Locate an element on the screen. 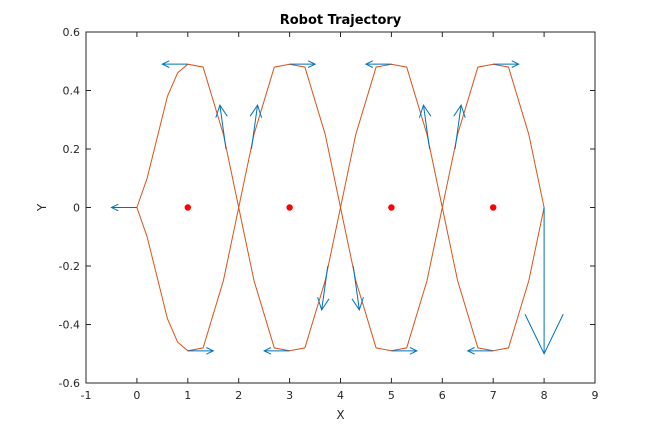 The height and width of the screenshot is (432, 658). x-tick-label: 8 is located at coordinates (544, 395).